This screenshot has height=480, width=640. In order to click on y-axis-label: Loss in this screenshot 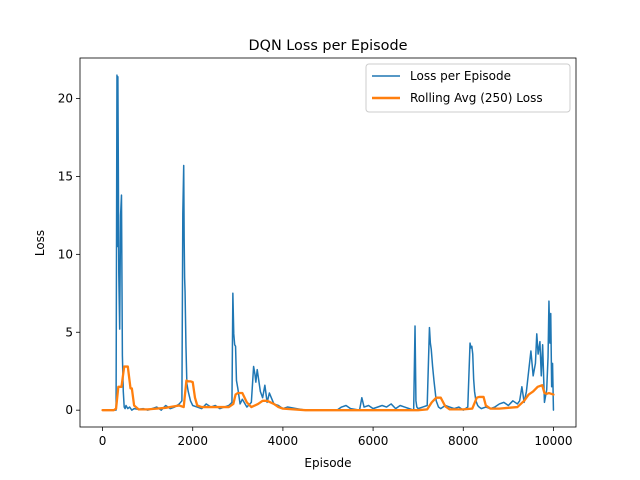, I will do `click(40, 243)`.